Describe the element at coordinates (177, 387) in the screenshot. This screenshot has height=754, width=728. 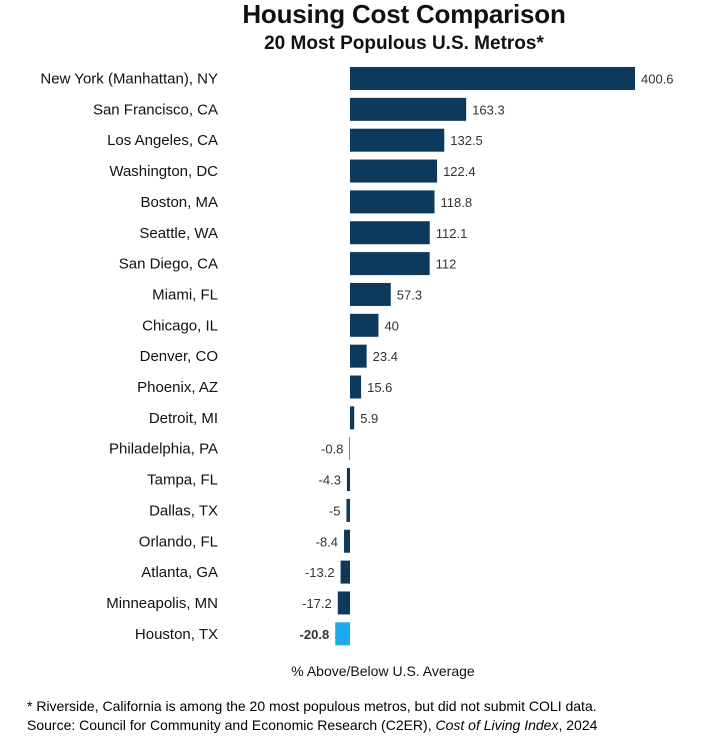
I see `category-label: Phoenix, AZ` at that location.